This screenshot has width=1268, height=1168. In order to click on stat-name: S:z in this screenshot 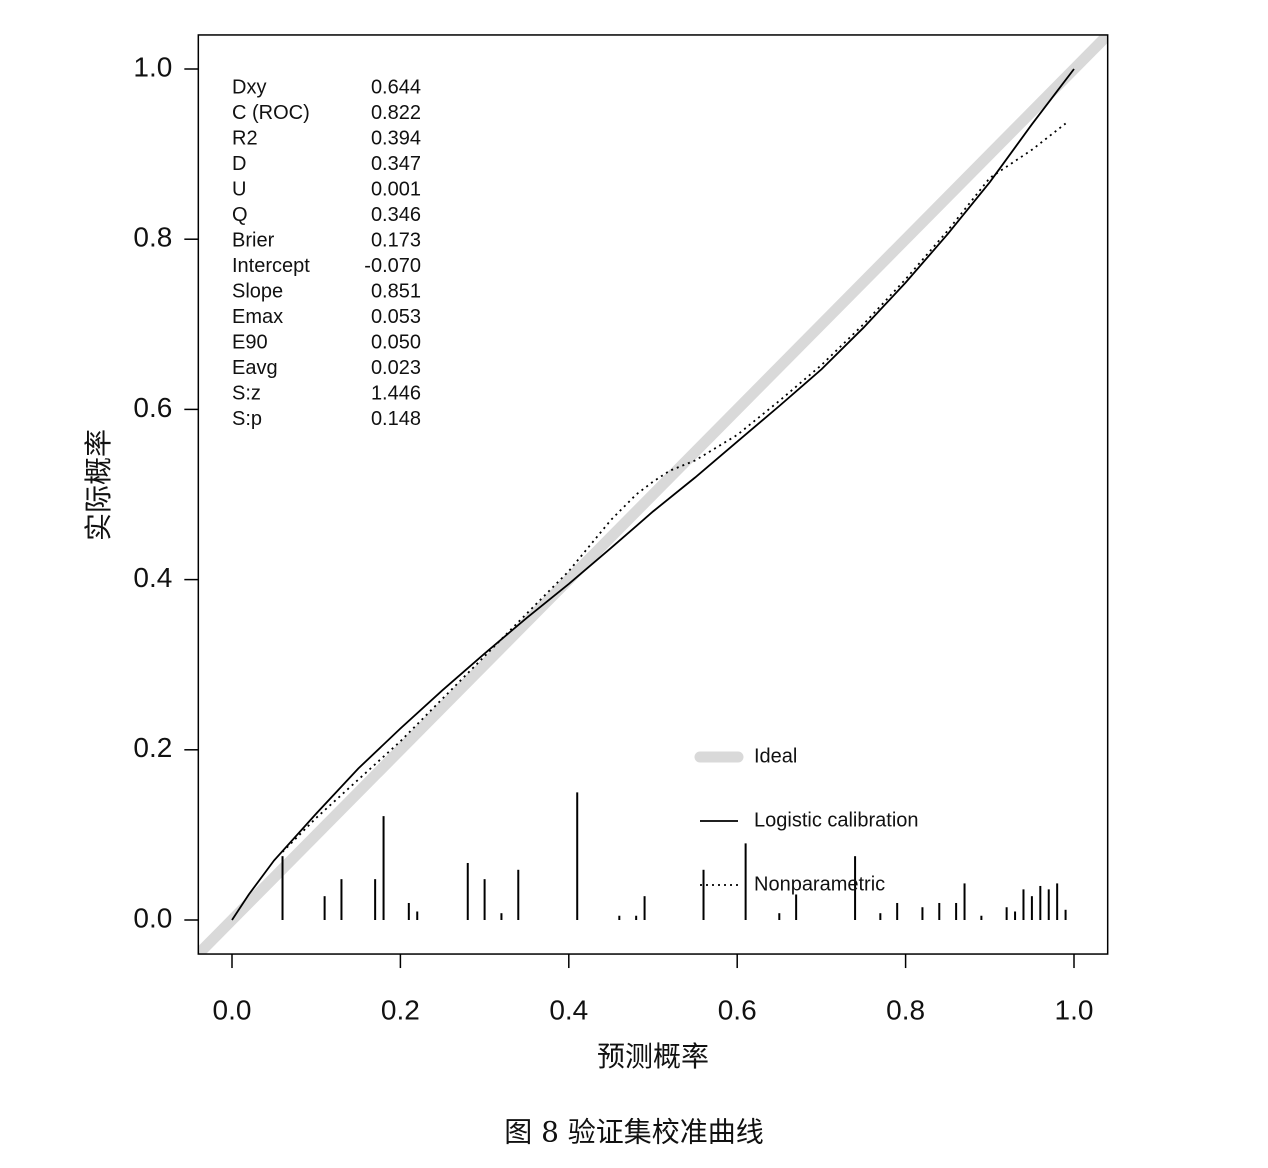, I will do `click(246, 393)`.